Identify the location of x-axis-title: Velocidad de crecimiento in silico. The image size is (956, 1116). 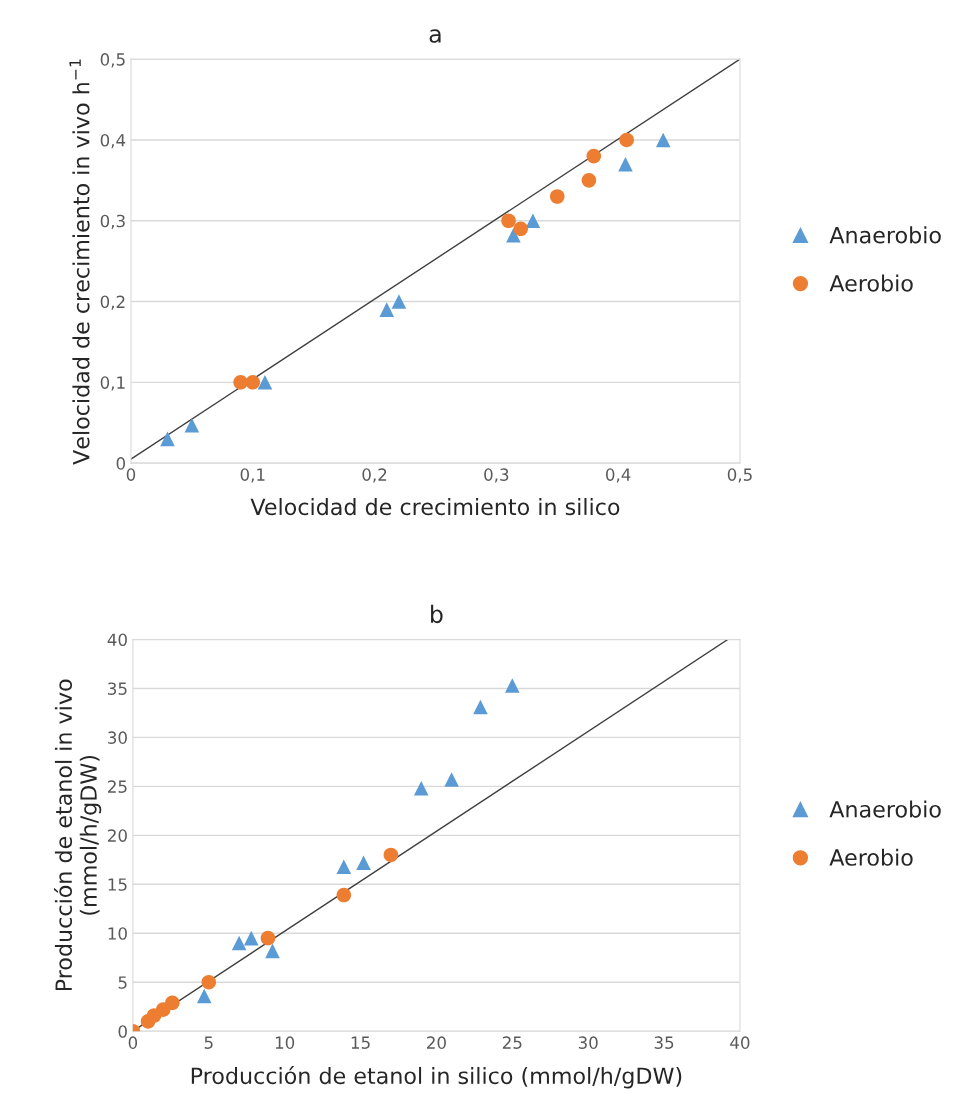
(435, 507).